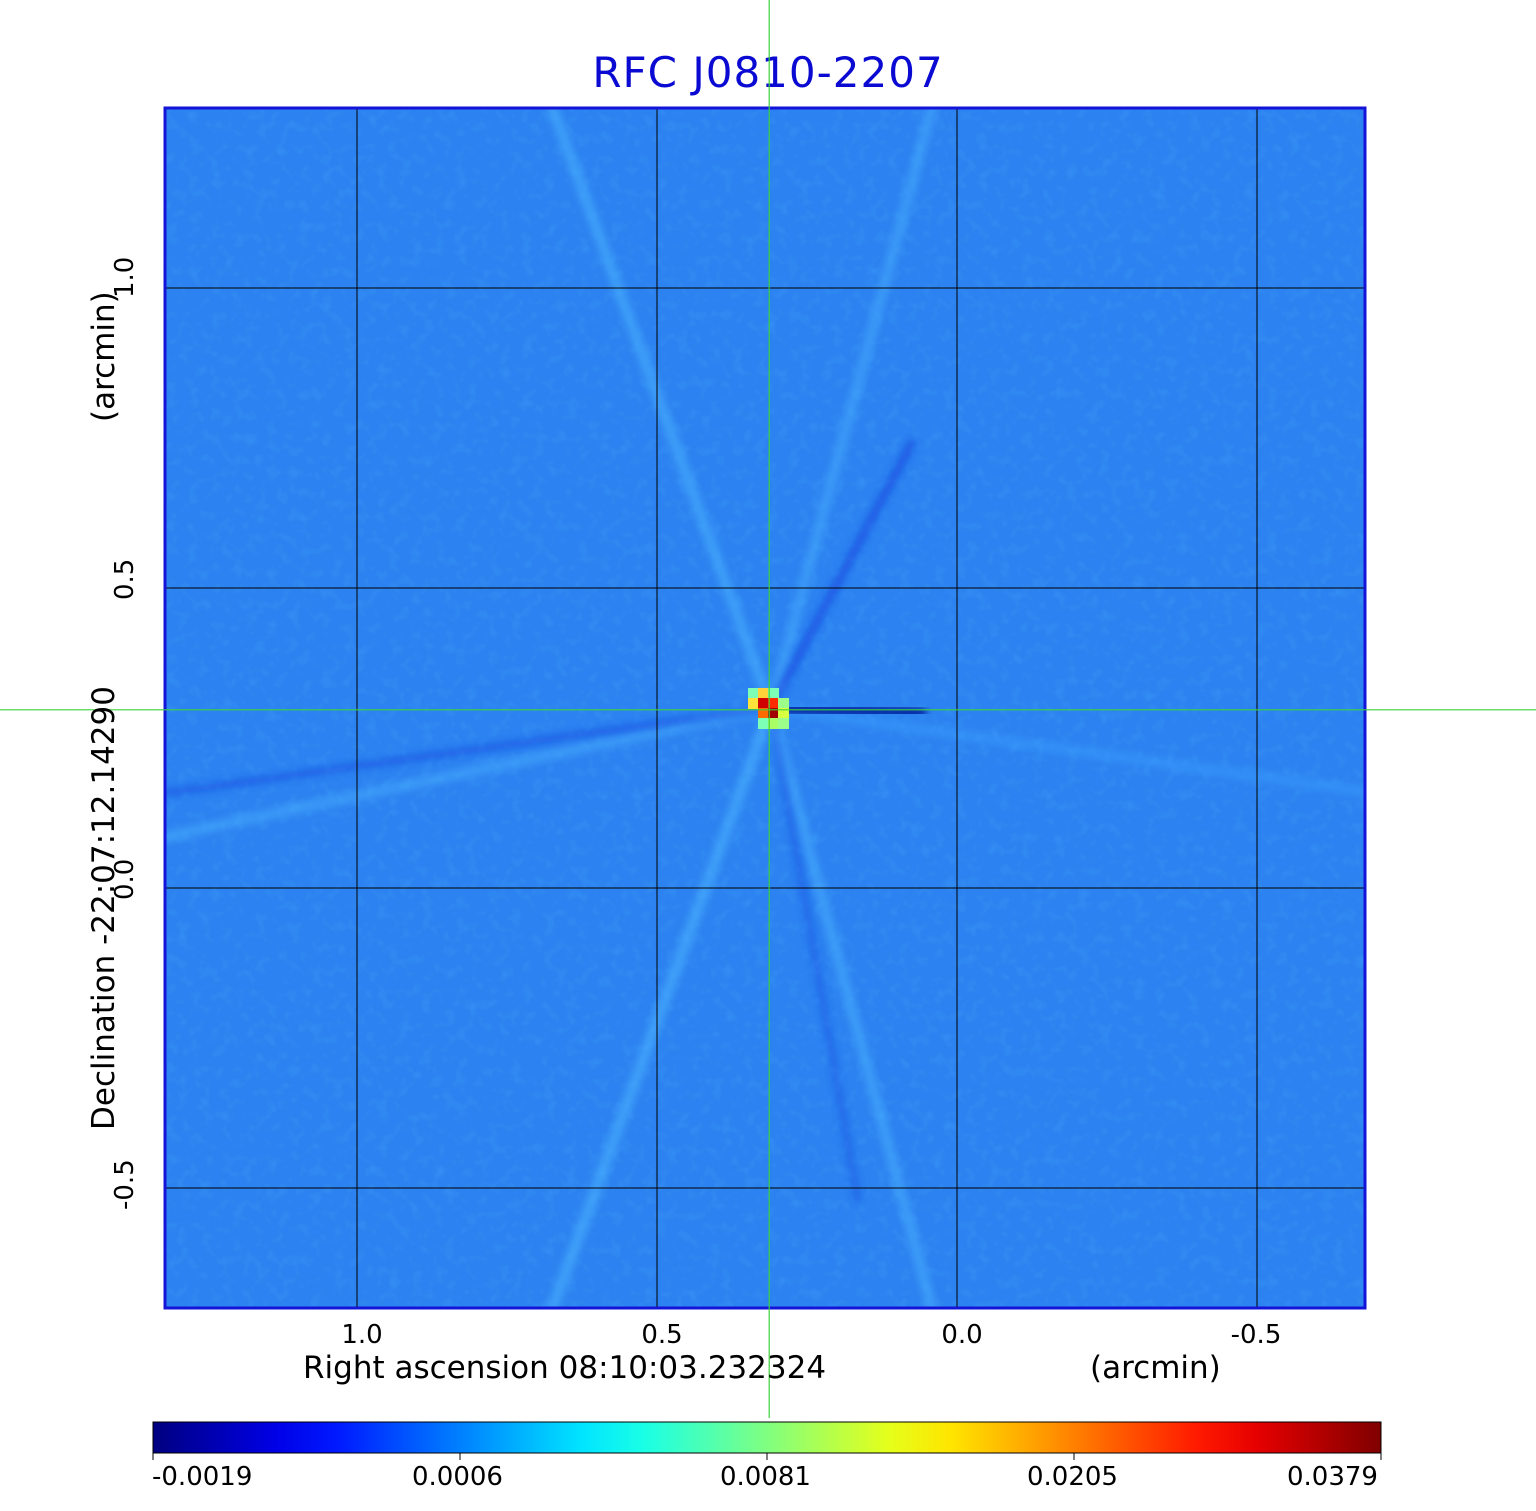 The height and width of the screenshot is (1511, 1536). What do you see at coordinates (104, 356) in the screenshot?
I see `y-axis-unit: (arcmin)` at bounding box center [104, 356].